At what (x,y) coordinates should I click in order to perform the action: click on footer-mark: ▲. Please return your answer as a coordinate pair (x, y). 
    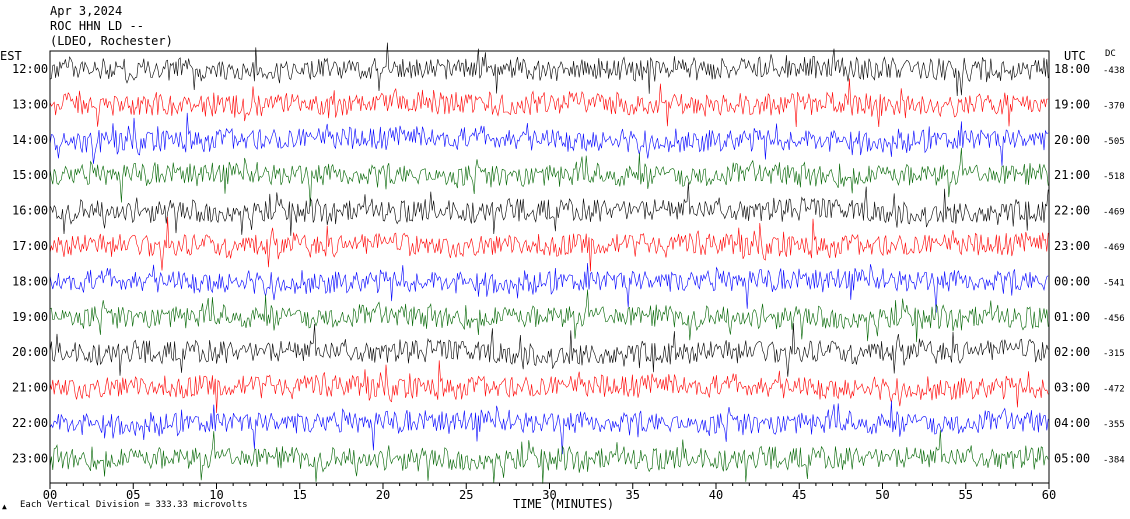
    Looking at the image, I should click on (4, 506).